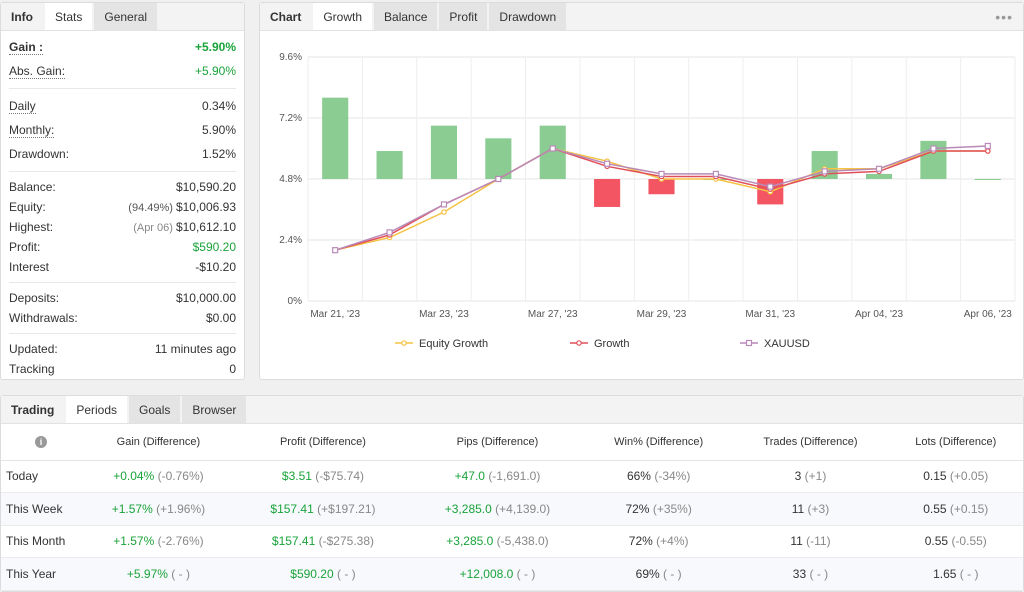  I want to click on trades-value: 11, so click(798, 508).